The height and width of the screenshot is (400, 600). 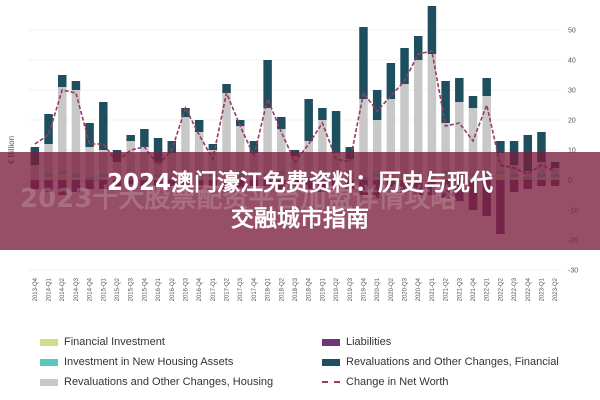 What do you see at coordinates (282, 289) in the screenshot?
I see `x-tick-label: 2018-Q2` at bounding box center [282, 289].